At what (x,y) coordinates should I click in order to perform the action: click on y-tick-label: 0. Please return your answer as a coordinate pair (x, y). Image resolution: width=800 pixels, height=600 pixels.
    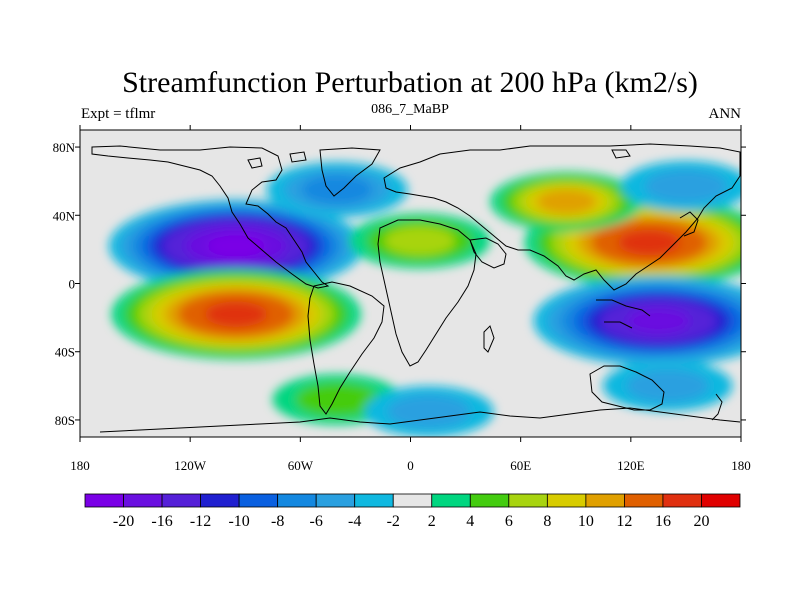
    Looking at the image, I should click on (72, 284).